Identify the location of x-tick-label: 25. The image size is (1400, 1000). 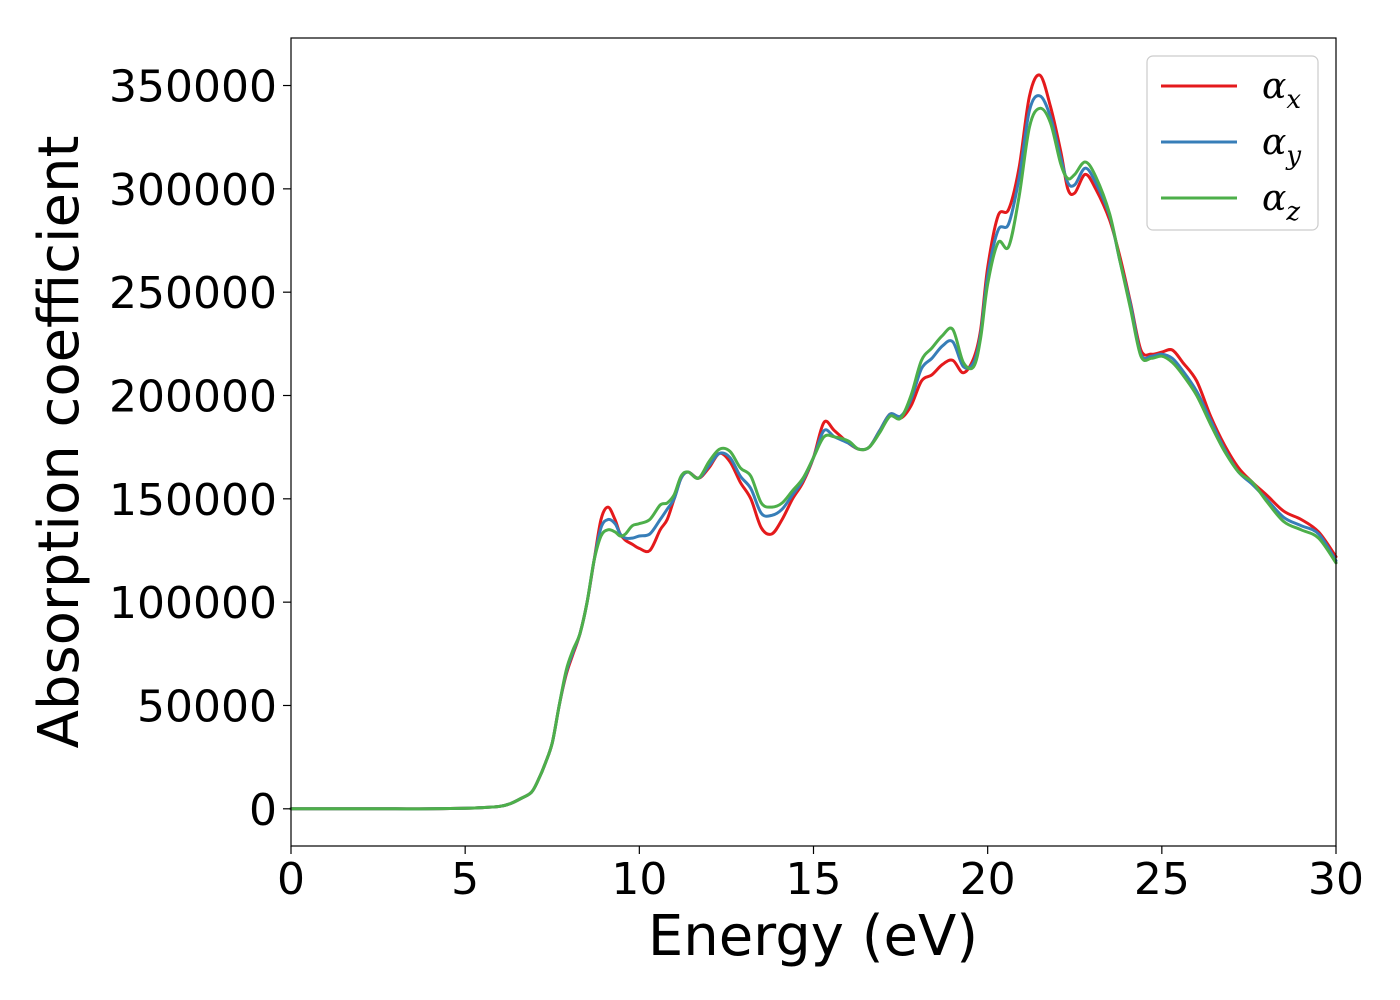
(1162, 879).